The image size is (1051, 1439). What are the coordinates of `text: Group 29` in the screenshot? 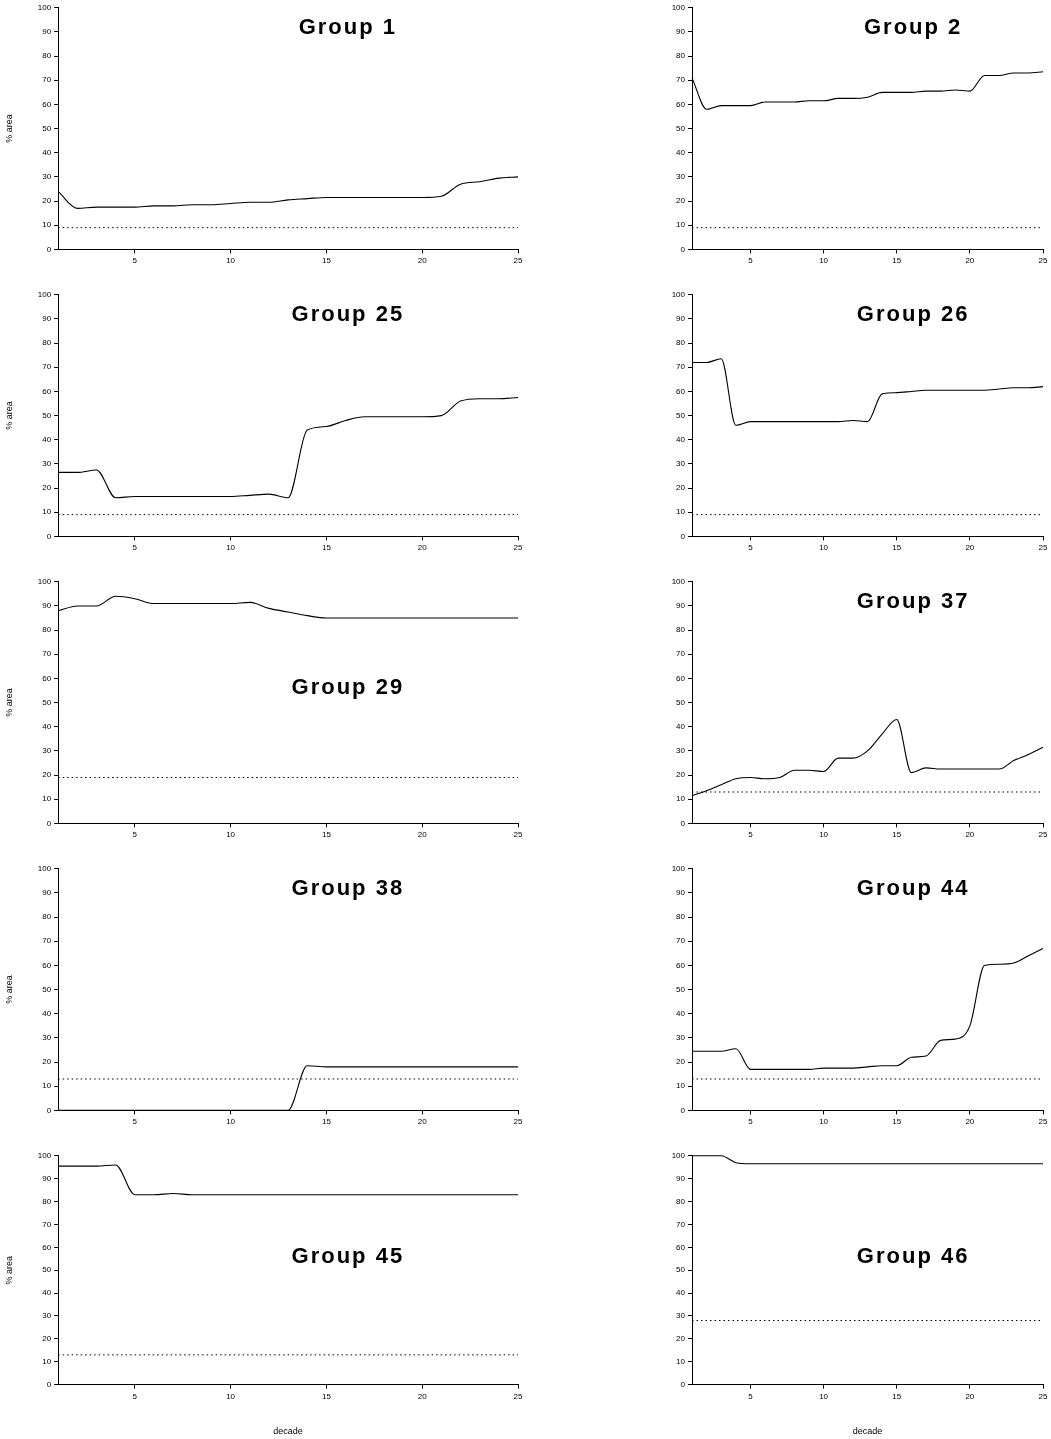 It's located at (348, 687).